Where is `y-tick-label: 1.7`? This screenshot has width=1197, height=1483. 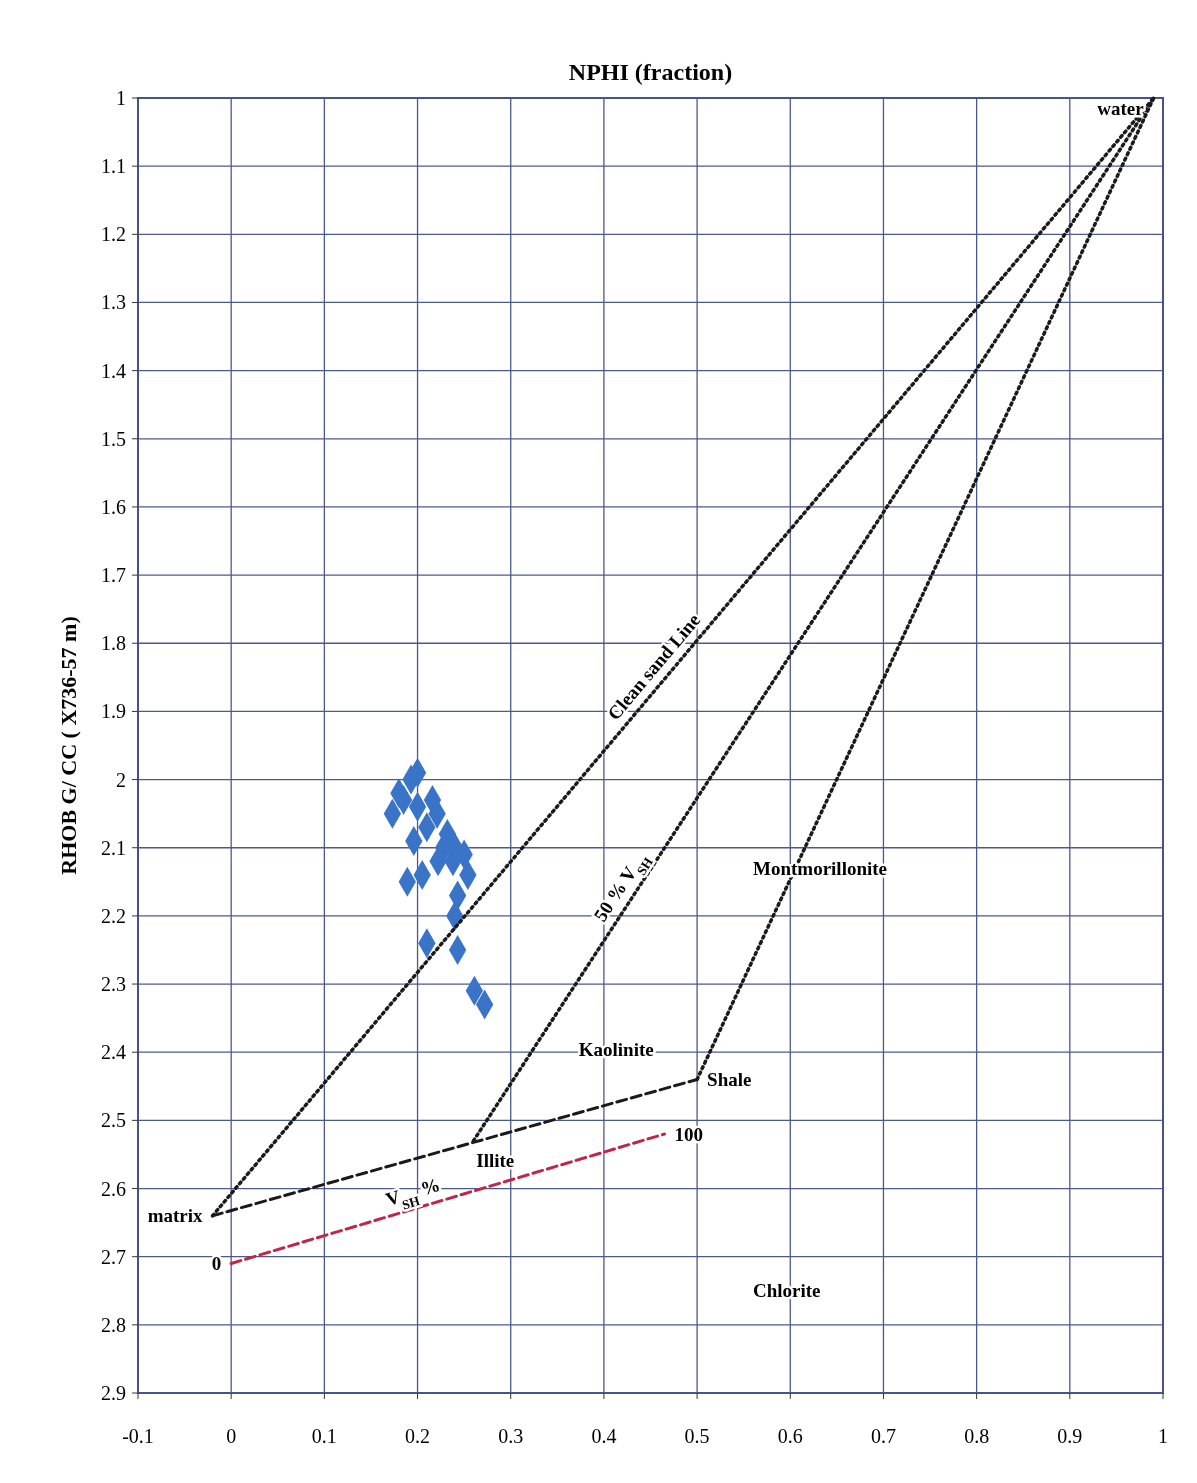
y-tick-label: 1.7 is located at coordinates (113, 575).